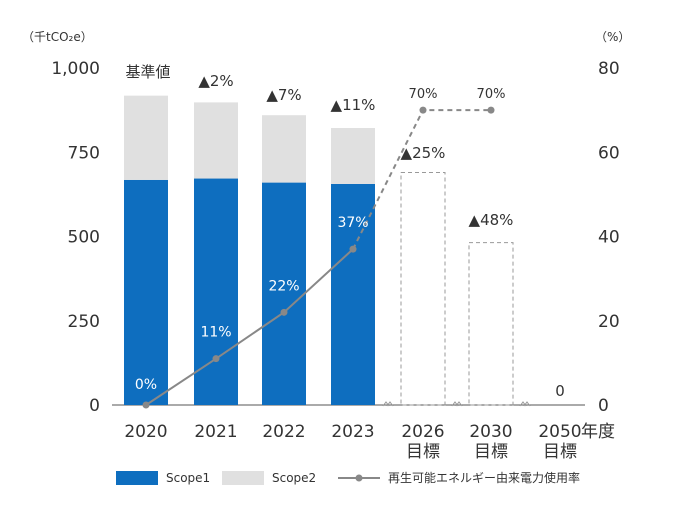 This screenshot has height=510, width=690. What do you see at coordinates (215, 333) in the screenshot?
I see `renewable-rate-label: 11%` at bounding box center [215, 333].